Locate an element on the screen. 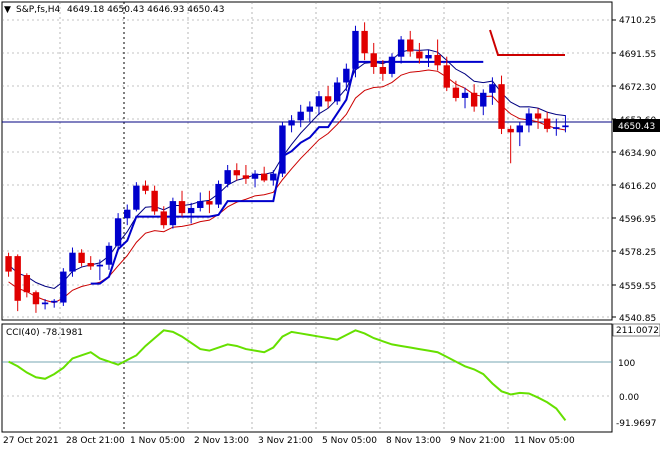 The height and width of the screenshot is (450, 660). cci-tick: 100 is located at coordinates (626, 364).